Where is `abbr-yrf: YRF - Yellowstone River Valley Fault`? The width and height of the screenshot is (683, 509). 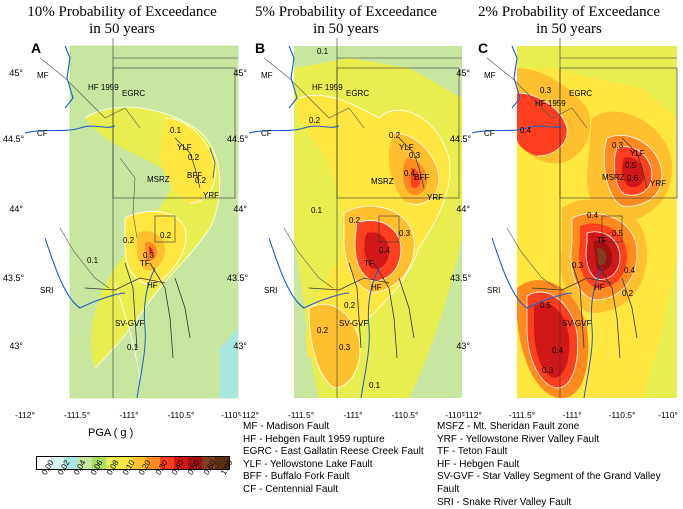
abbr-yrf: YRF - Yellowstone River Valley Fault is located at coordinates (518, 439).